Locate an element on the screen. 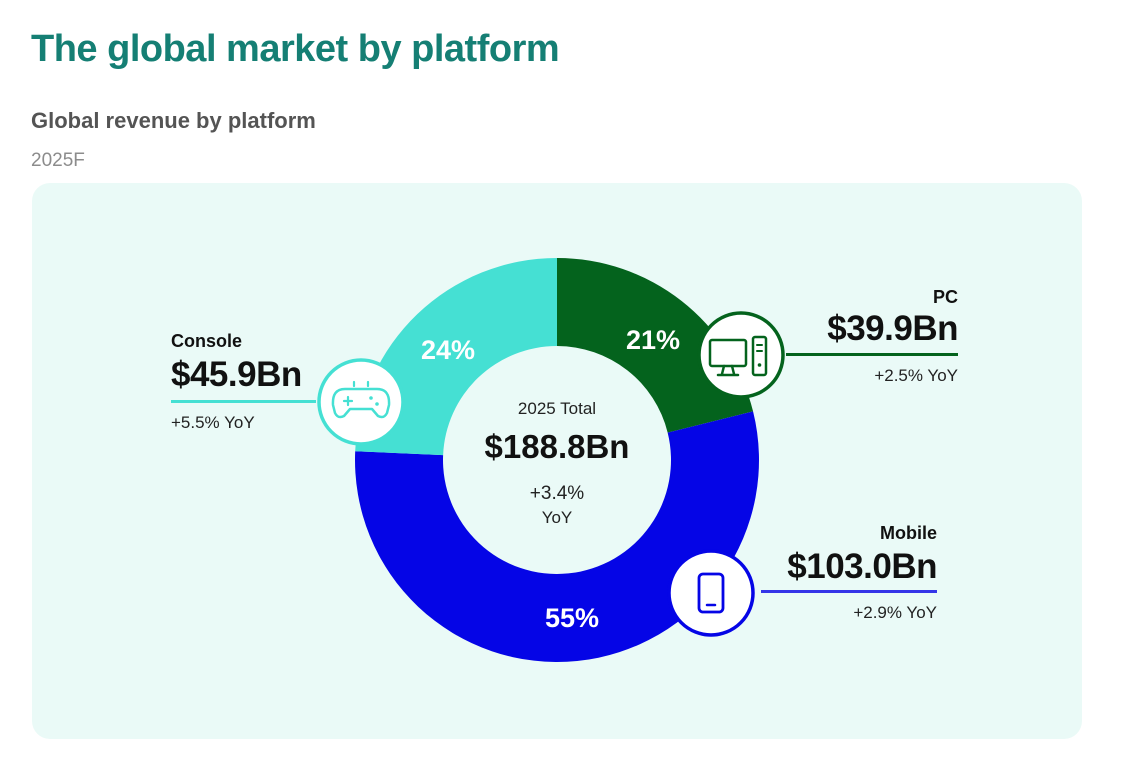 This screenshot has height=767, width=1128. console-yoy: +5.5% YoY is located at coordinates (213, 422).